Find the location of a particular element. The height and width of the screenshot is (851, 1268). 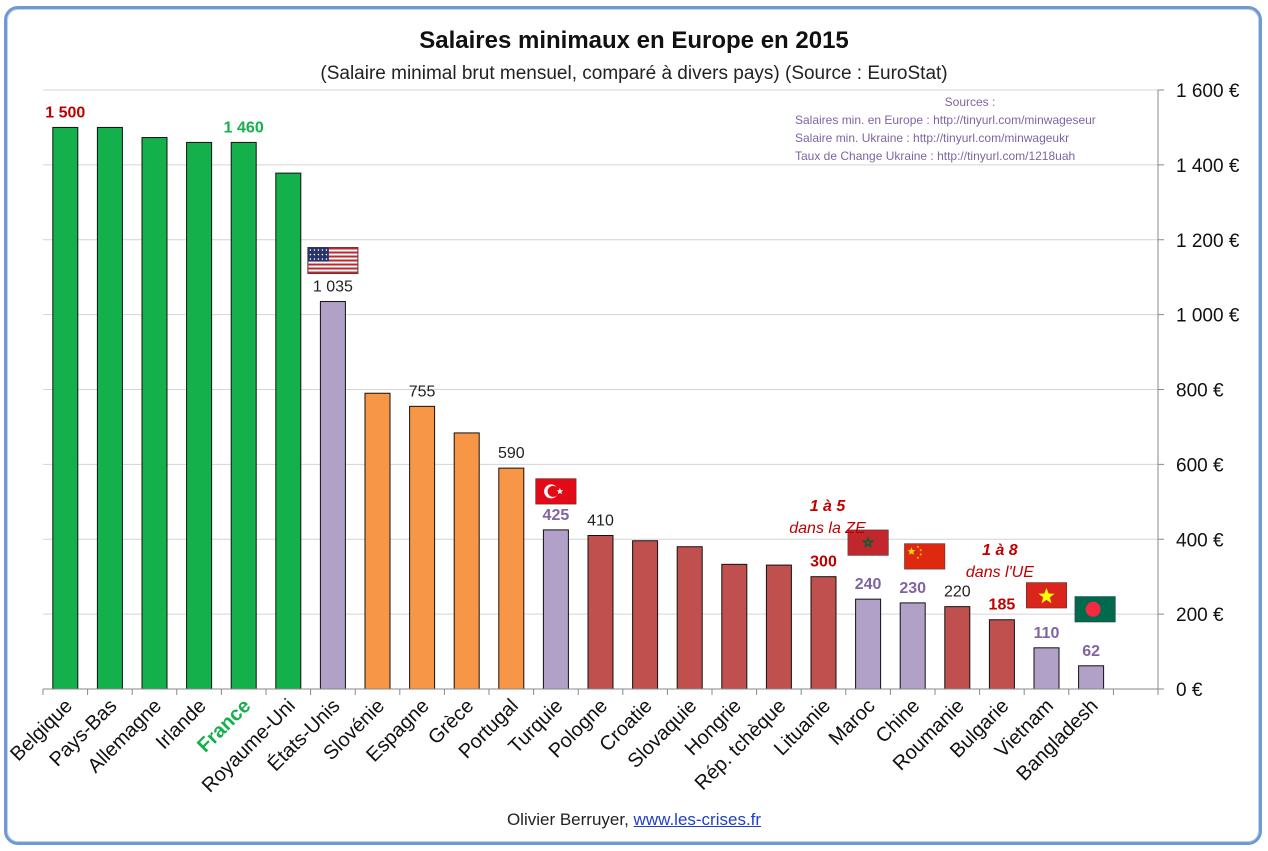

data-label: 590 is located at coordinates (511, 453).